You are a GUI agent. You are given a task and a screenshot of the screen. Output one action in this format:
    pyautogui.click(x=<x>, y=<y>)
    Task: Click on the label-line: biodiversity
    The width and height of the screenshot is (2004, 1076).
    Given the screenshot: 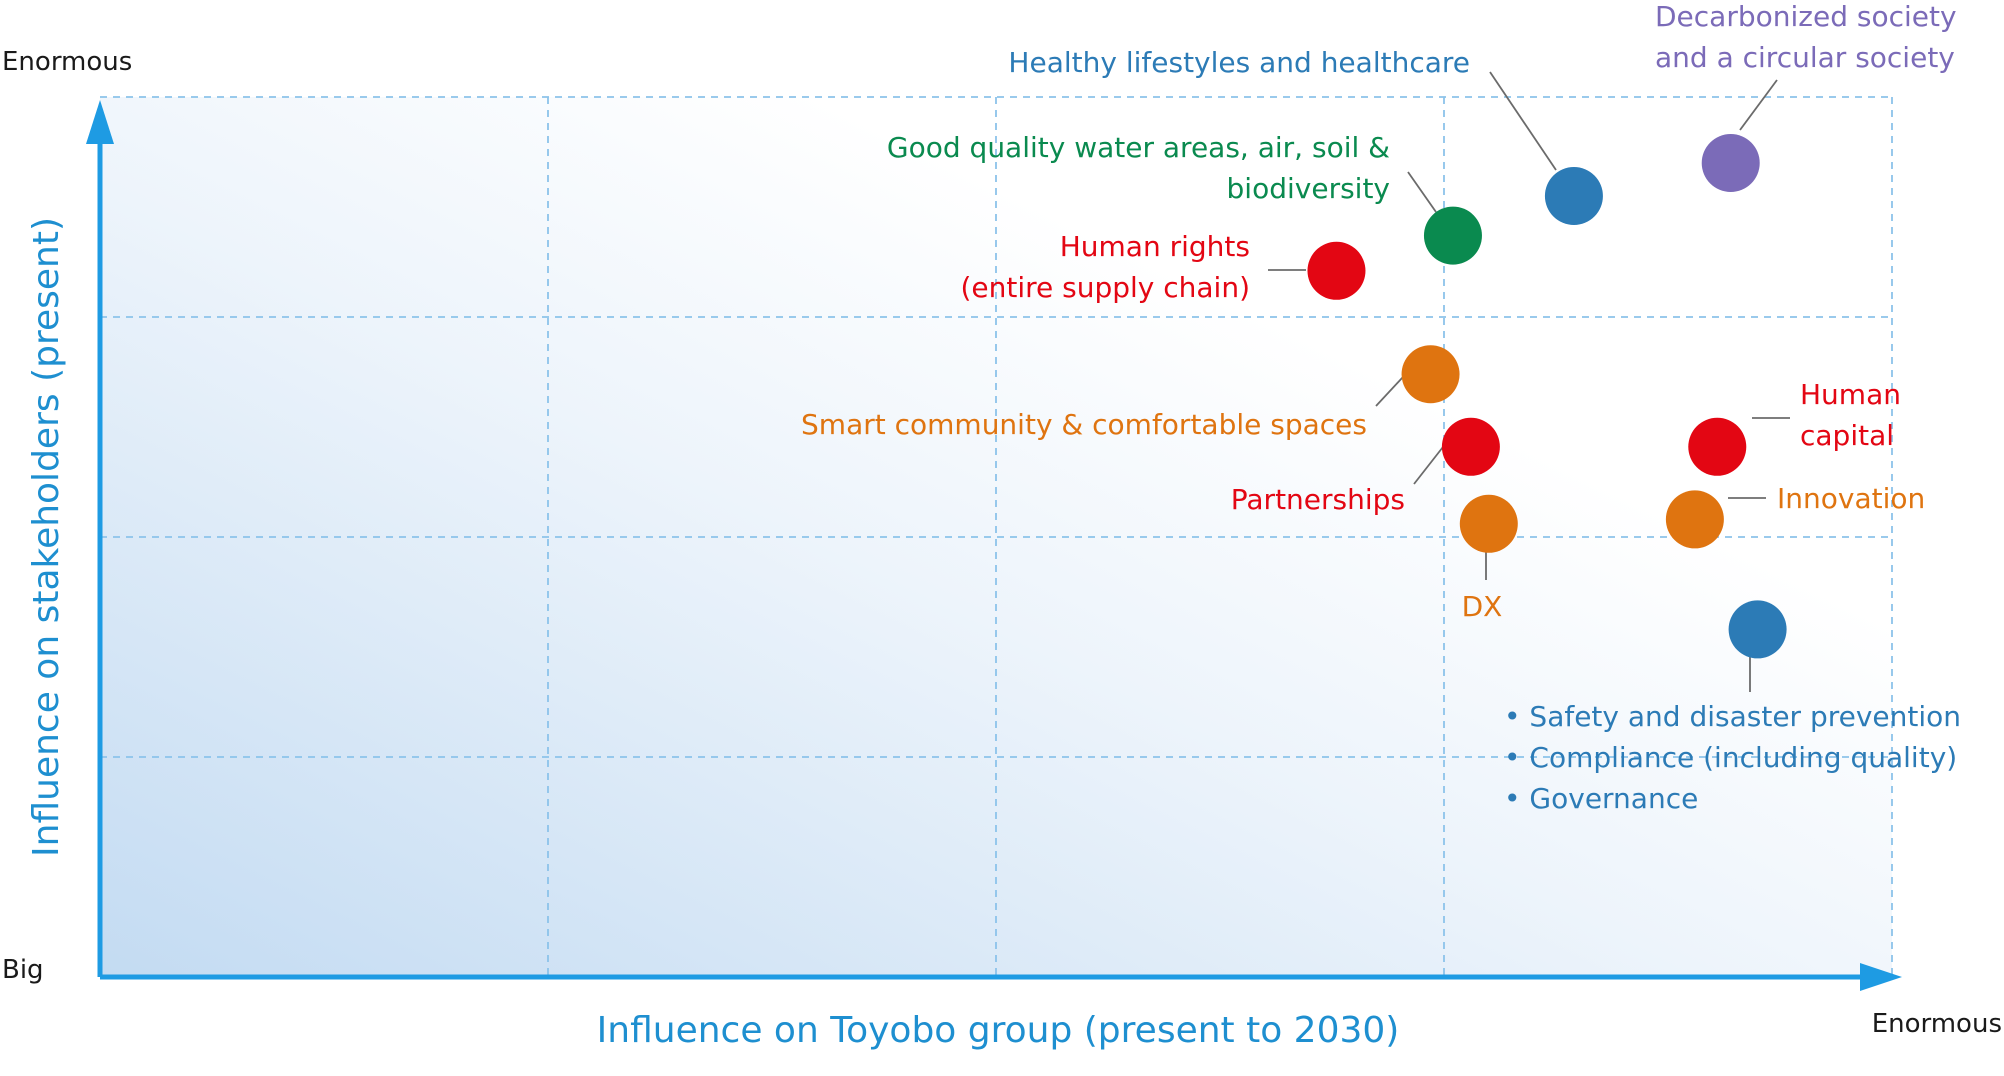 What is the action you would take?
    pyautogui.click(x=1308, y=188)
    